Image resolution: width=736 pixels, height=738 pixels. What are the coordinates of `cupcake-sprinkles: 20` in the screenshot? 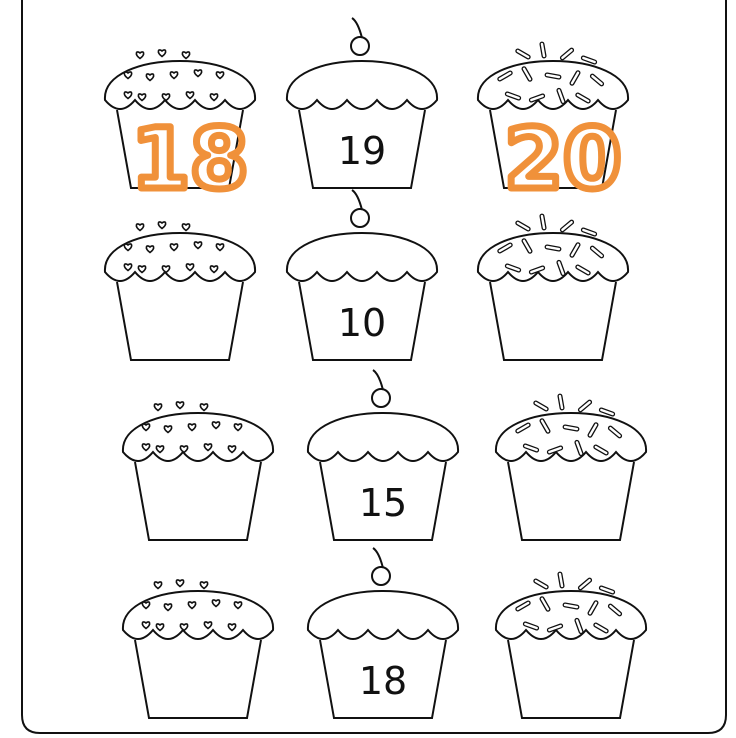 It's located at (553, 126).